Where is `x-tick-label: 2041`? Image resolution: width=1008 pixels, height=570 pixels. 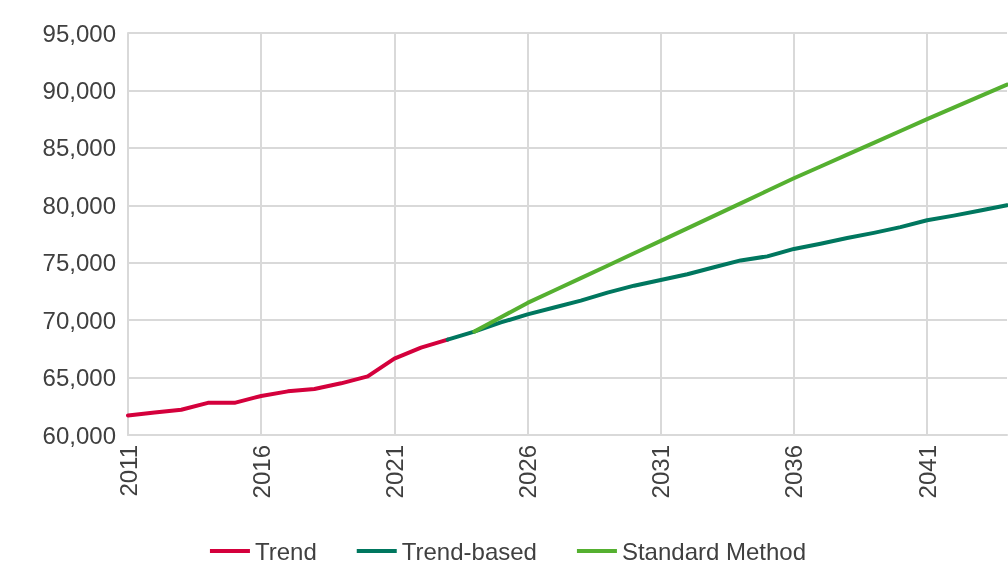 x-tick-label: 2041 is located at coordinates (927, 472).